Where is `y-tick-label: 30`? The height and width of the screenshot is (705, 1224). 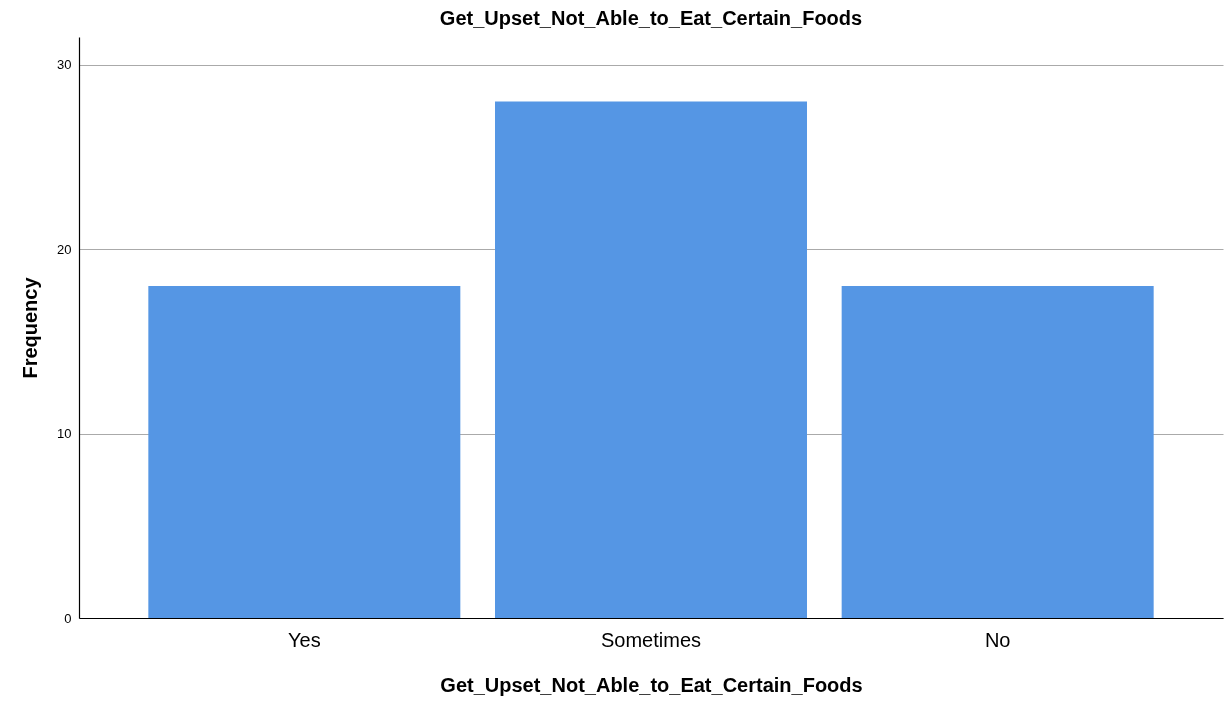 y-tick-label: 30 is located at coordinates (64, 65).